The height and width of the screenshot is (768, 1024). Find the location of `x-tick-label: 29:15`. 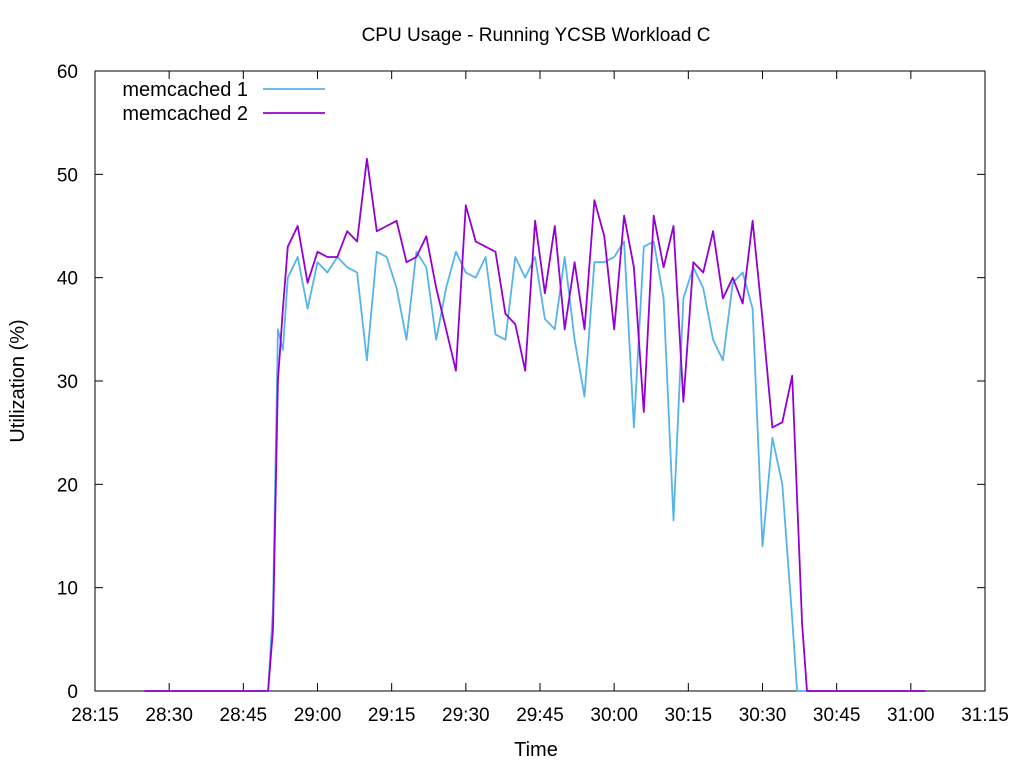

x-tick-label: 29:15 is located at coordinates (392, 715).